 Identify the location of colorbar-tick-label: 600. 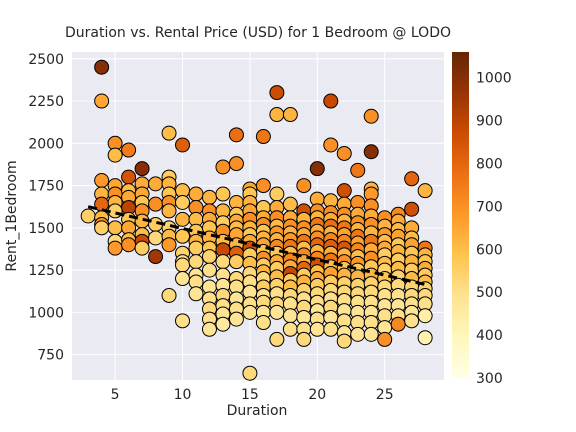
(489, 250).